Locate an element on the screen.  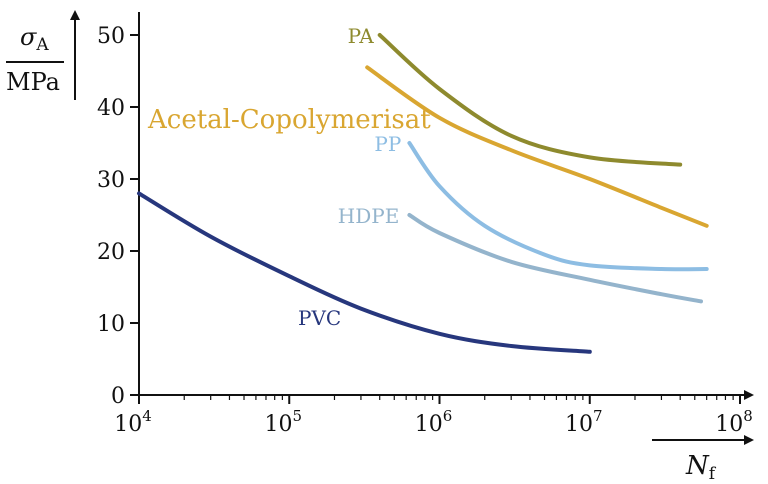
svg-text: σA is located at coordinates (34, 39).